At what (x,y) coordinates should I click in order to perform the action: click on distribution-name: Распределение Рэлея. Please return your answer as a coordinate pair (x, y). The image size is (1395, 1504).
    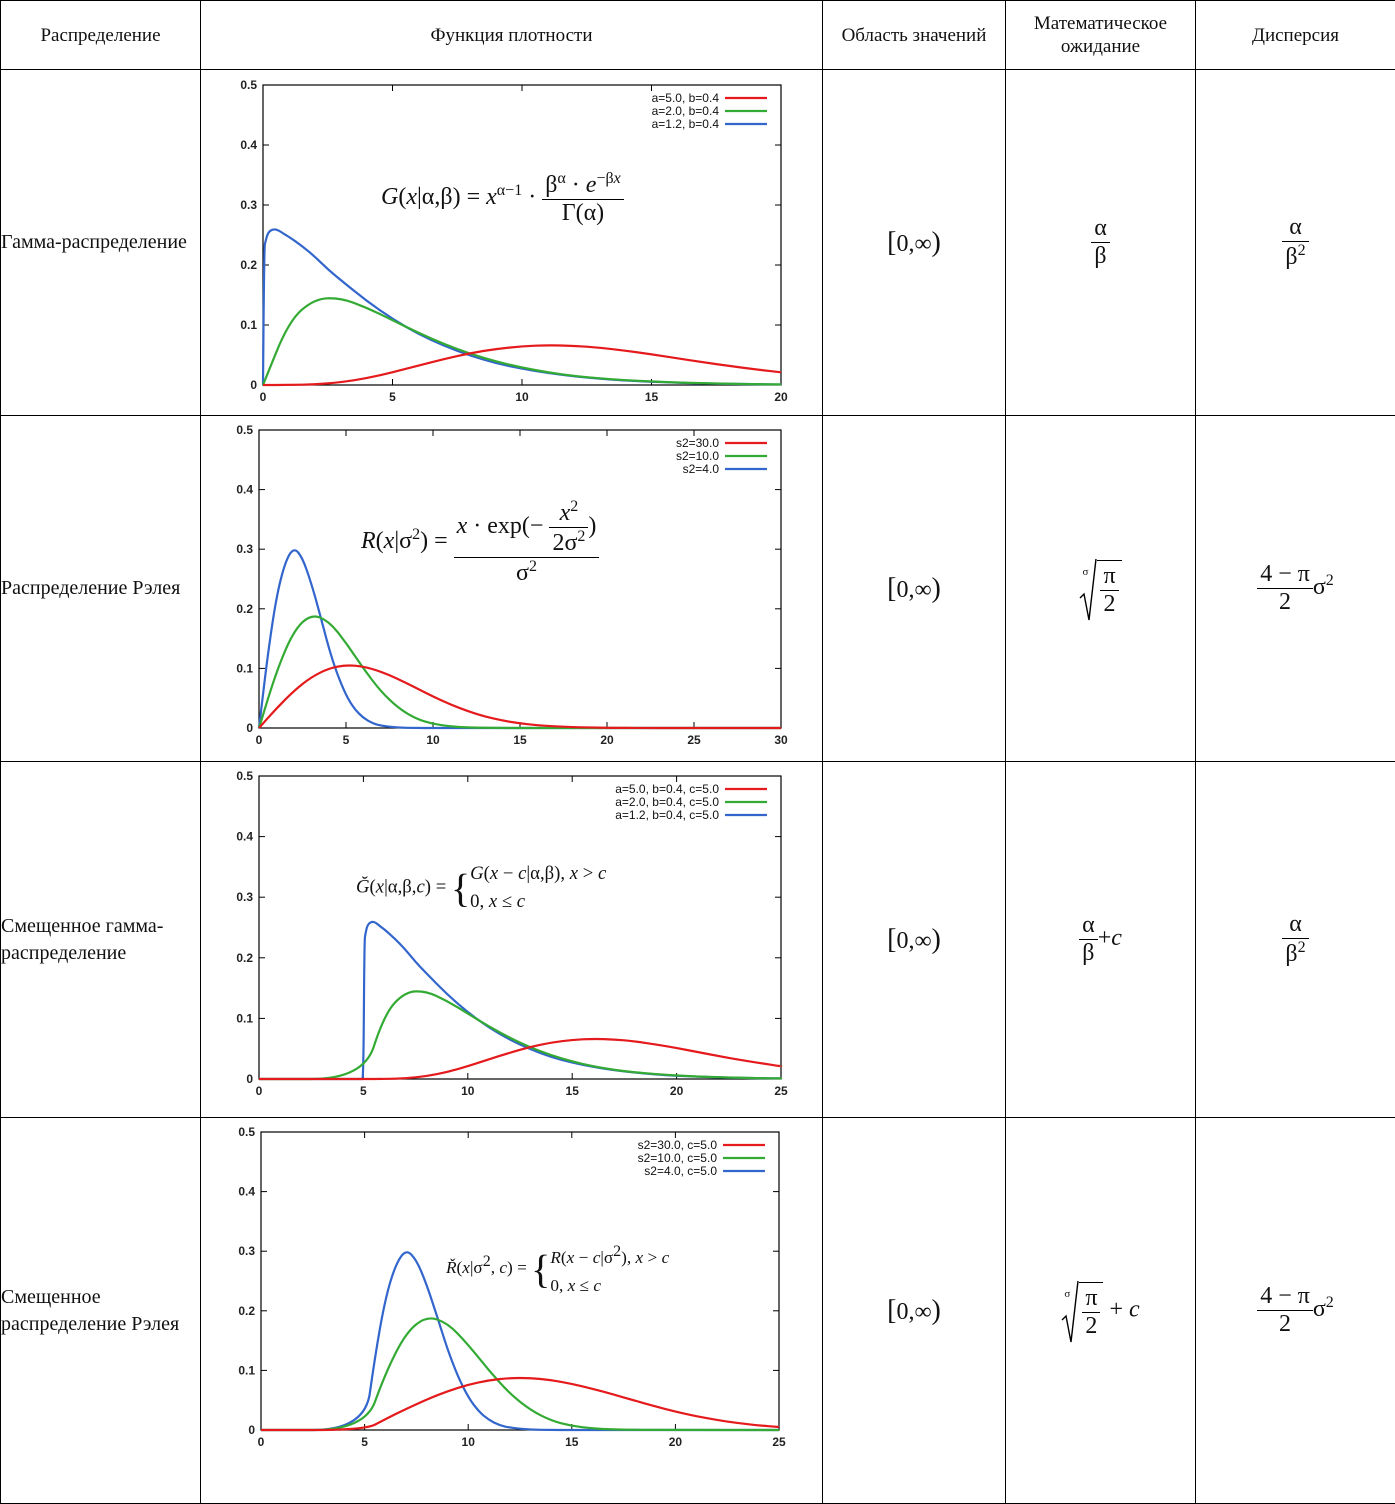
    Looking at the image, I should click on (101, 589).